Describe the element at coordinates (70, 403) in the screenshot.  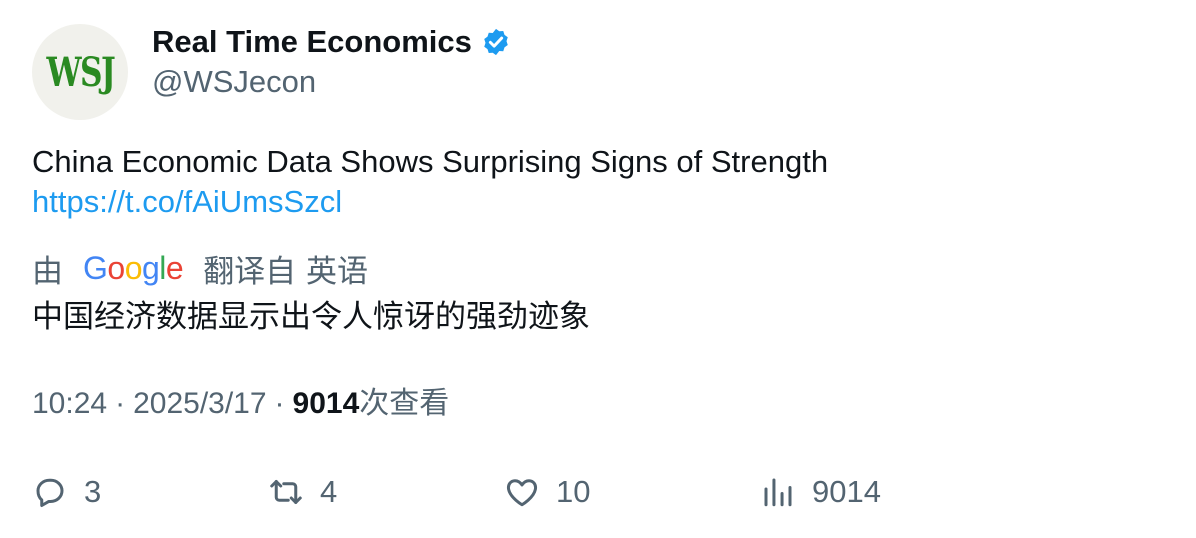
I see `tweet-time: 10:24` at that location.